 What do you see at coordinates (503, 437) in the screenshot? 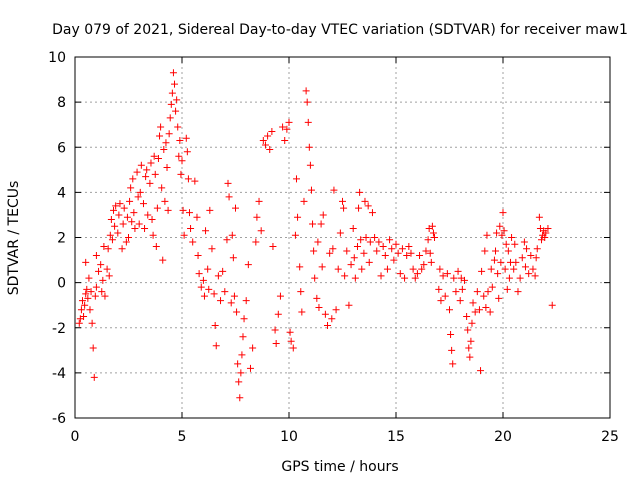
I see `x-tick-label: 20` at bounding box center [503, 437].